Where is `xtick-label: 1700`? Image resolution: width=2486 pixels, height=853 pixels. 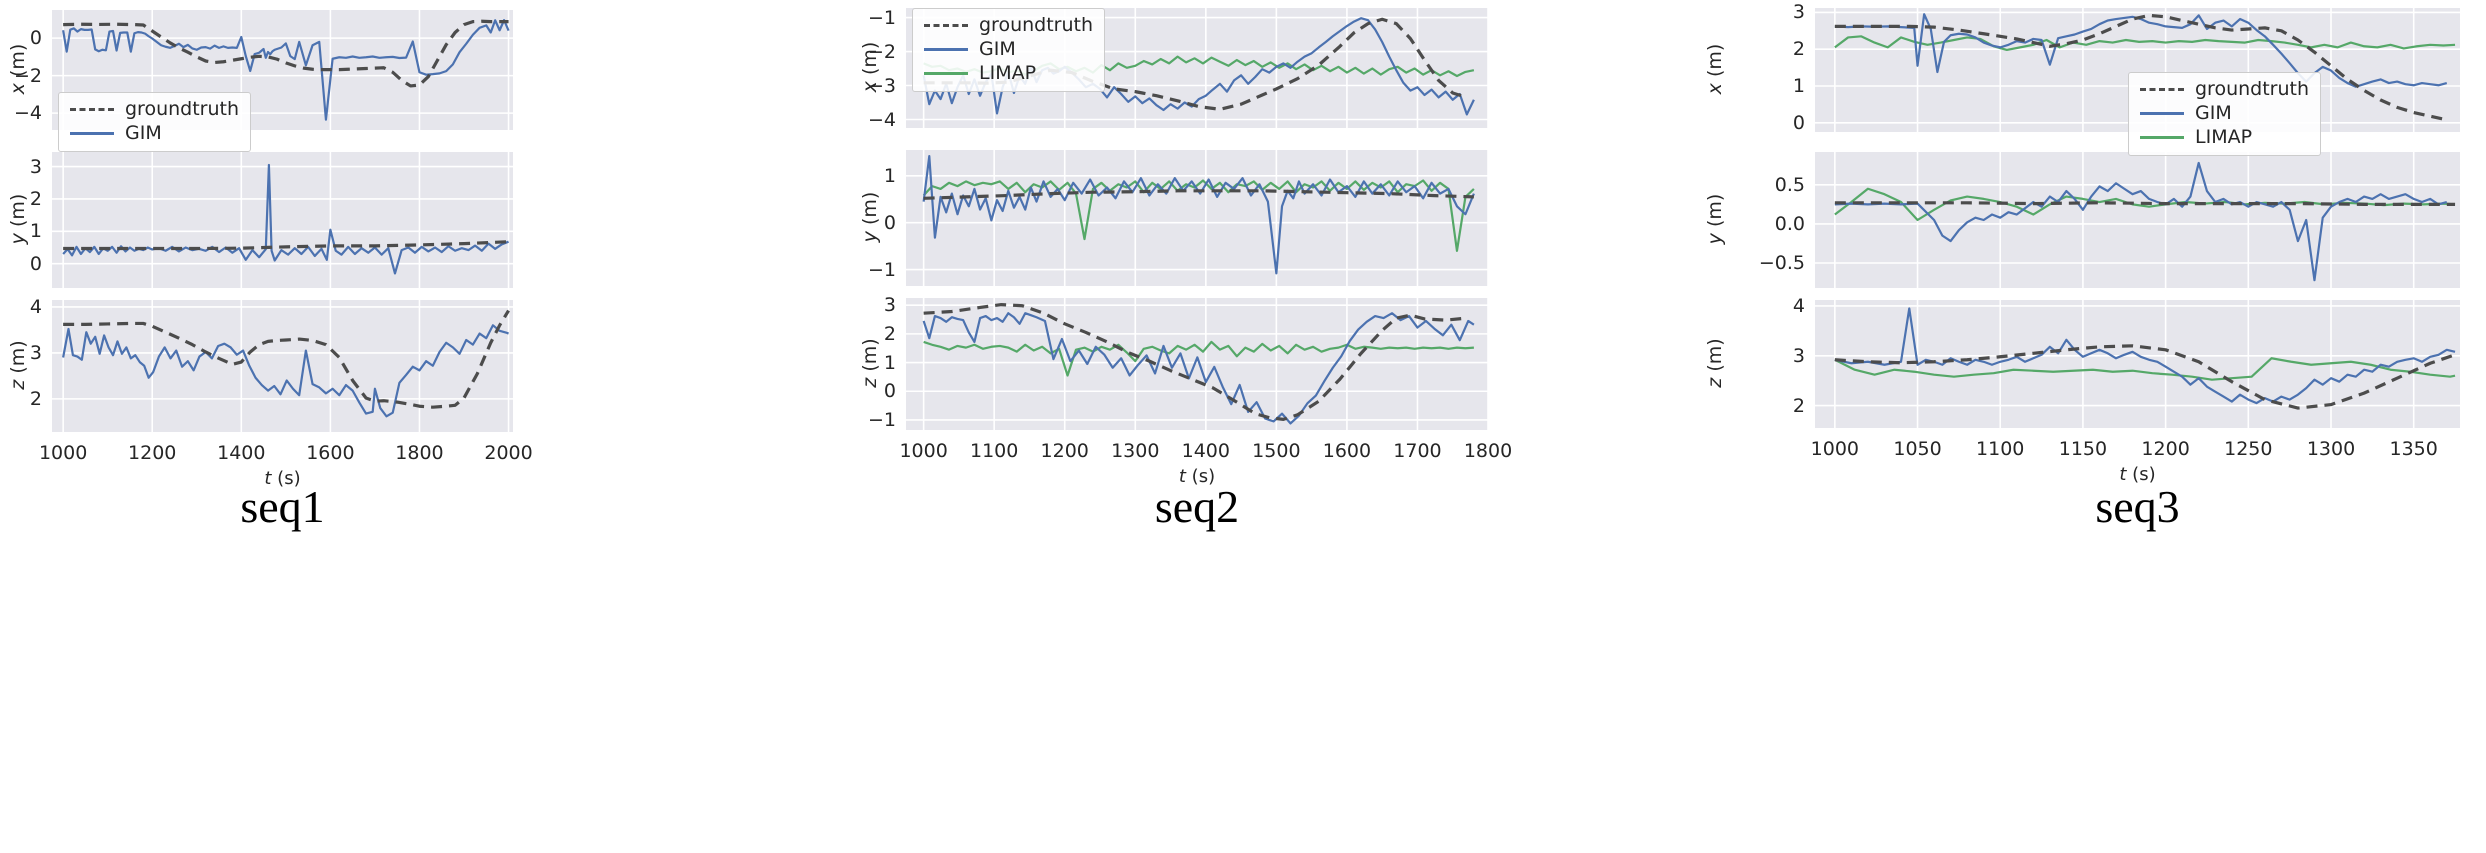 xtick-label: 1700 is located at coordinates (1417, 451).